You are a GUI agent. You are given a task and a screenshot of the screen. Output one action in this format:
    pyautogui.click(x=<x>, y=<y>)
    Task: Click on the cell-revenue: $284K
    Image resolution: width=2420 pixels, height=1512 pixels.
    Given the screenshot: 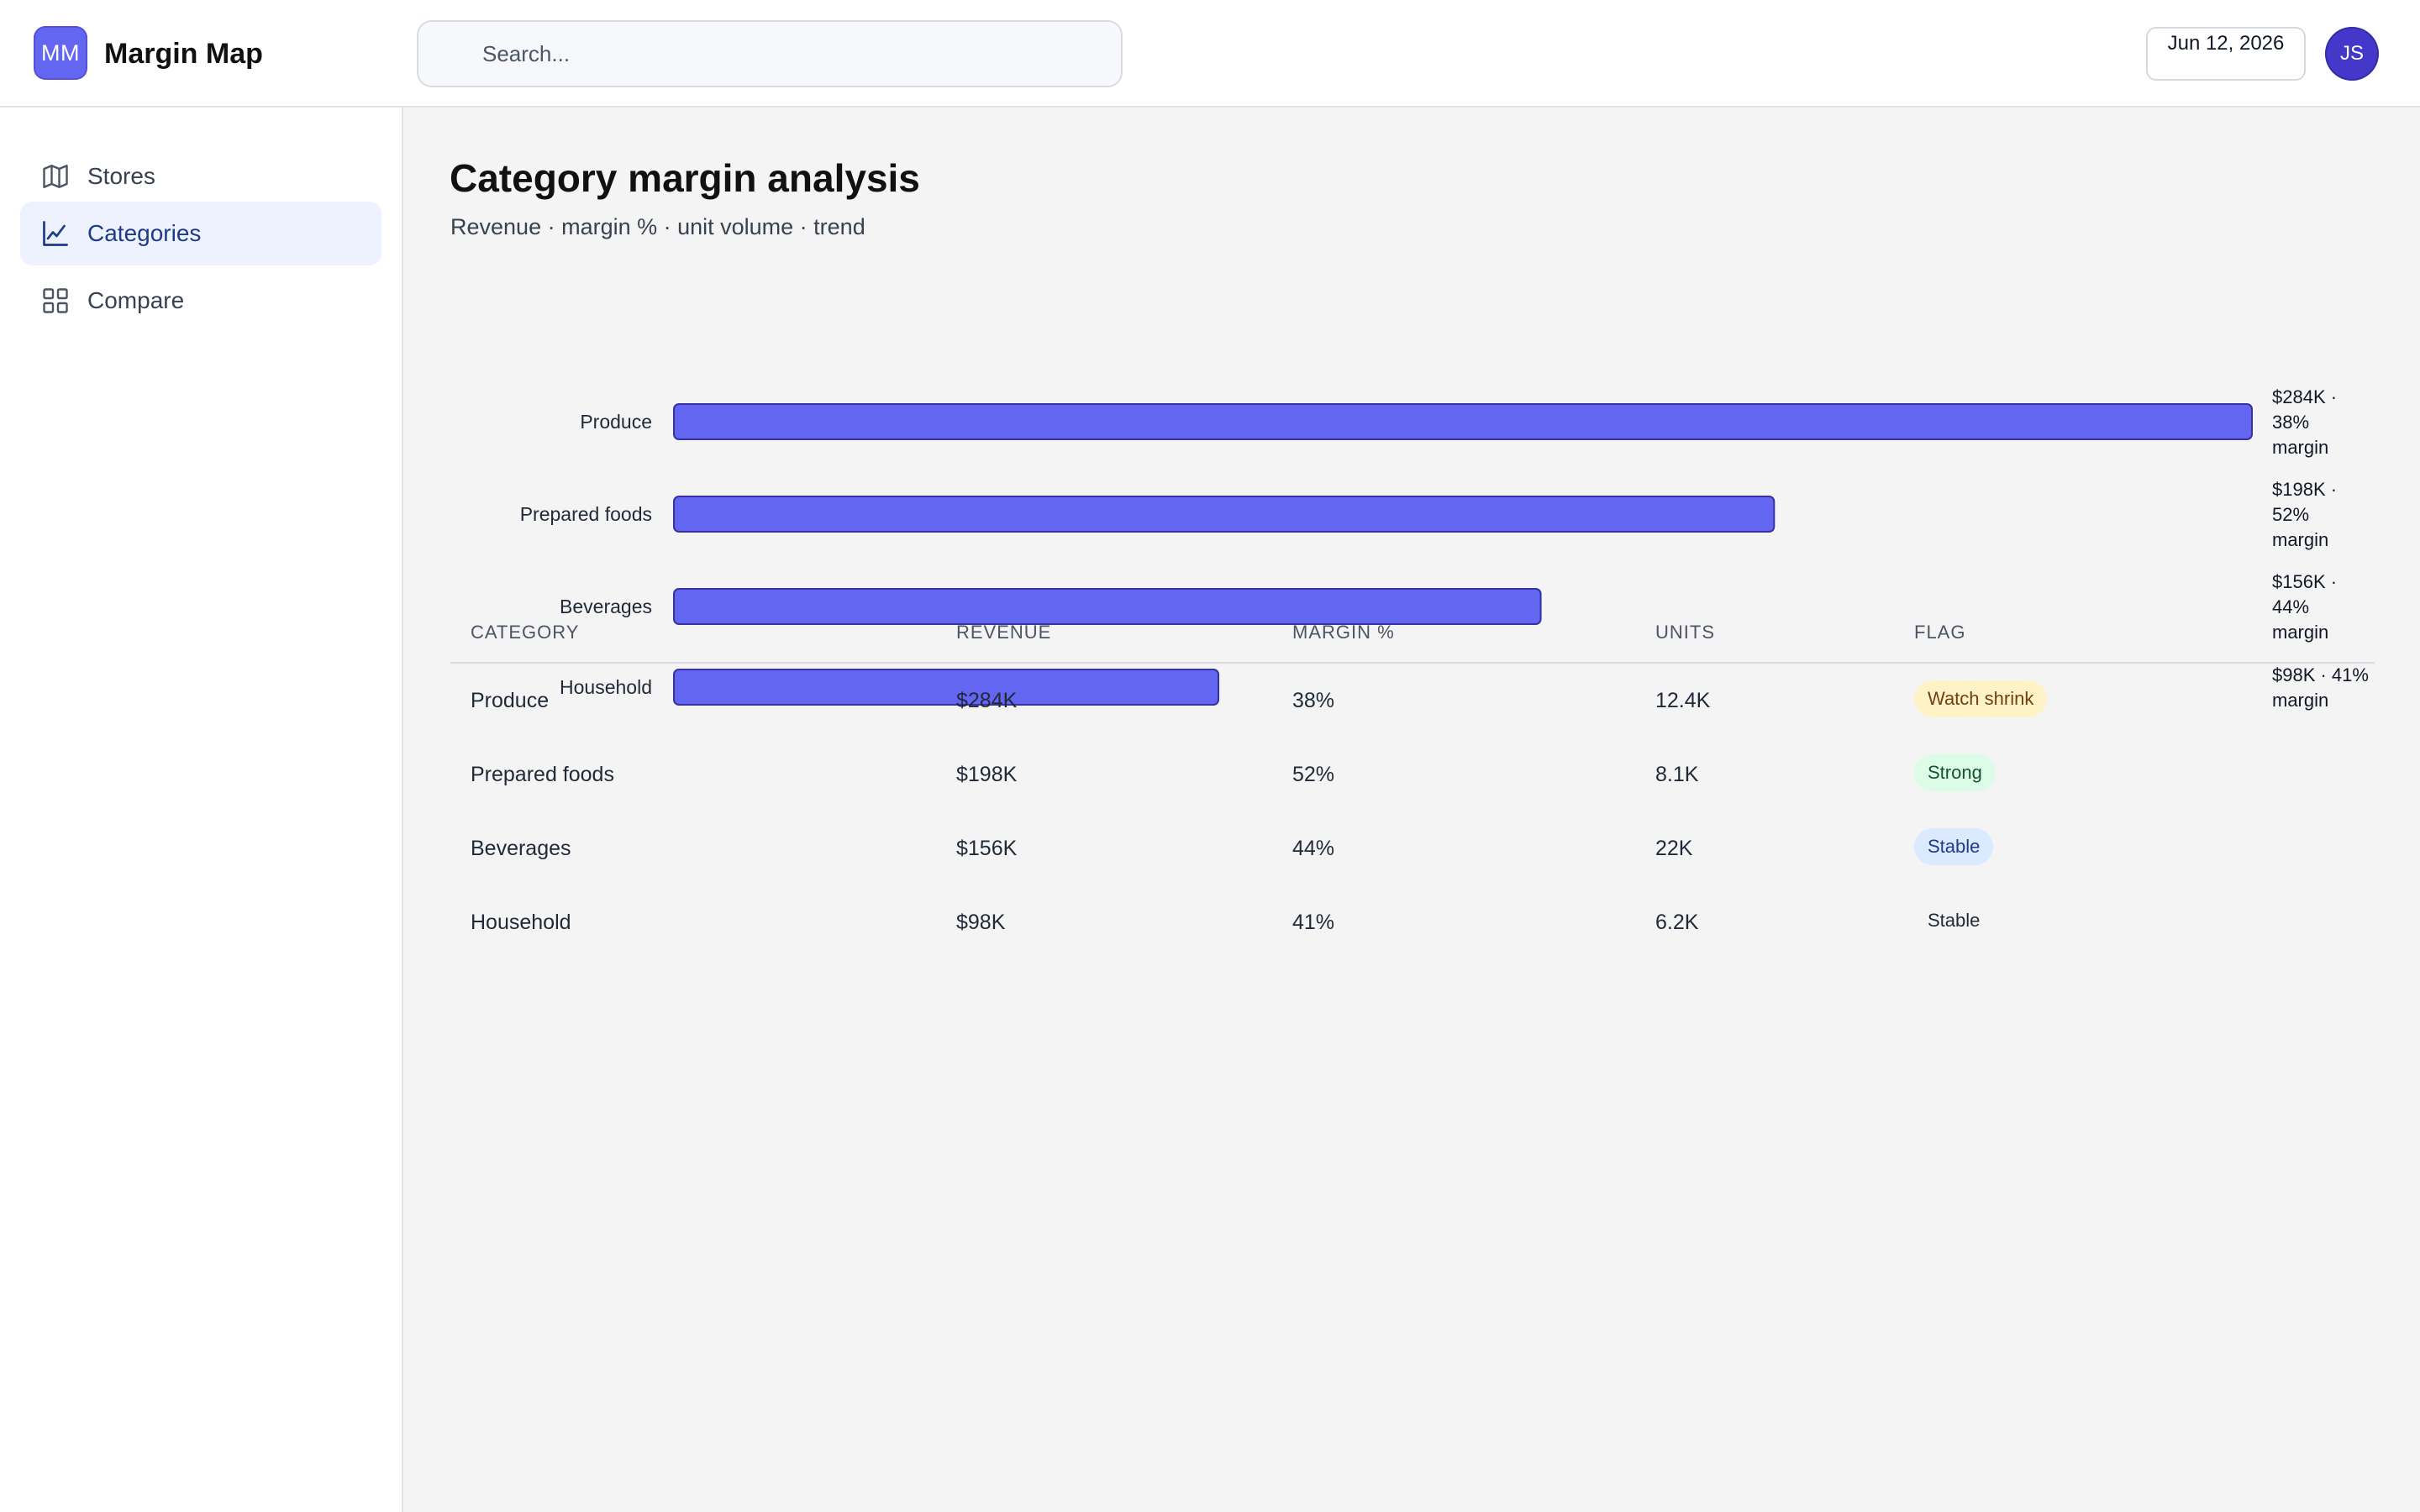 What is the action you would take?
    pyautogui.click(x=987, y=700)
    